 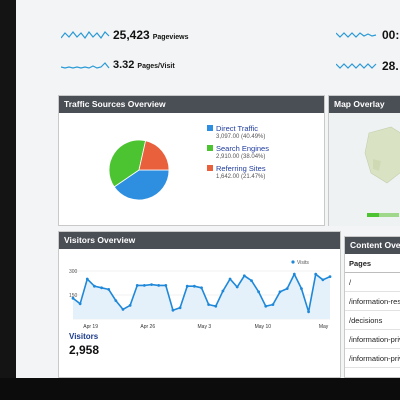 I want to click on audience-silhouette-area, so click(x=200, y=389).